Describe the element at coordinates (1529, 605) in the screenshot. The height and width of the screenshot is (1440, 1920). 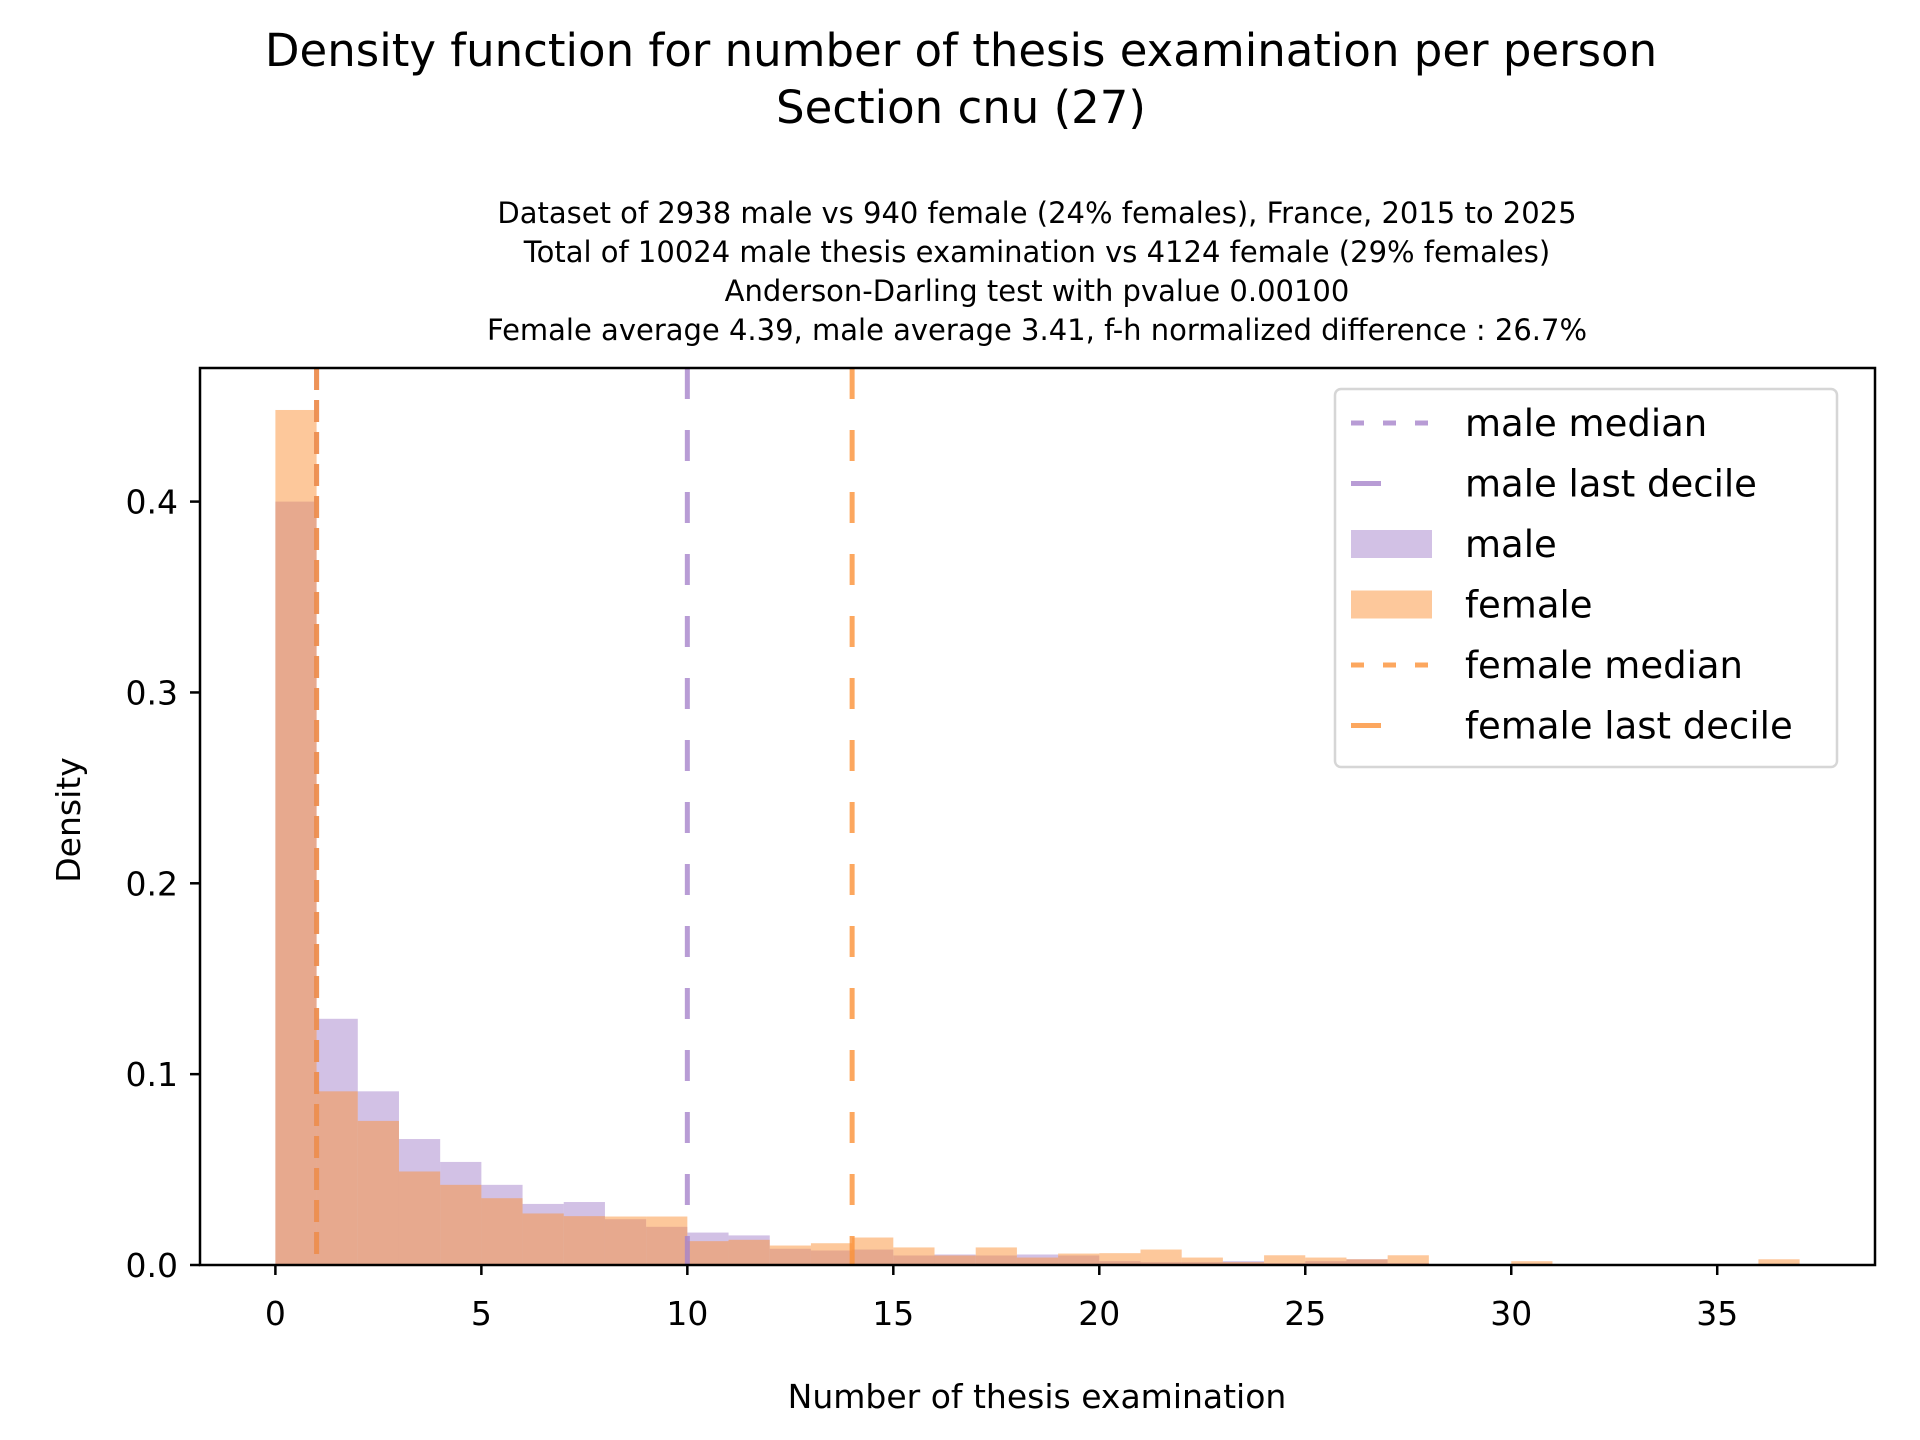
I see `legend-label: female` at that location.